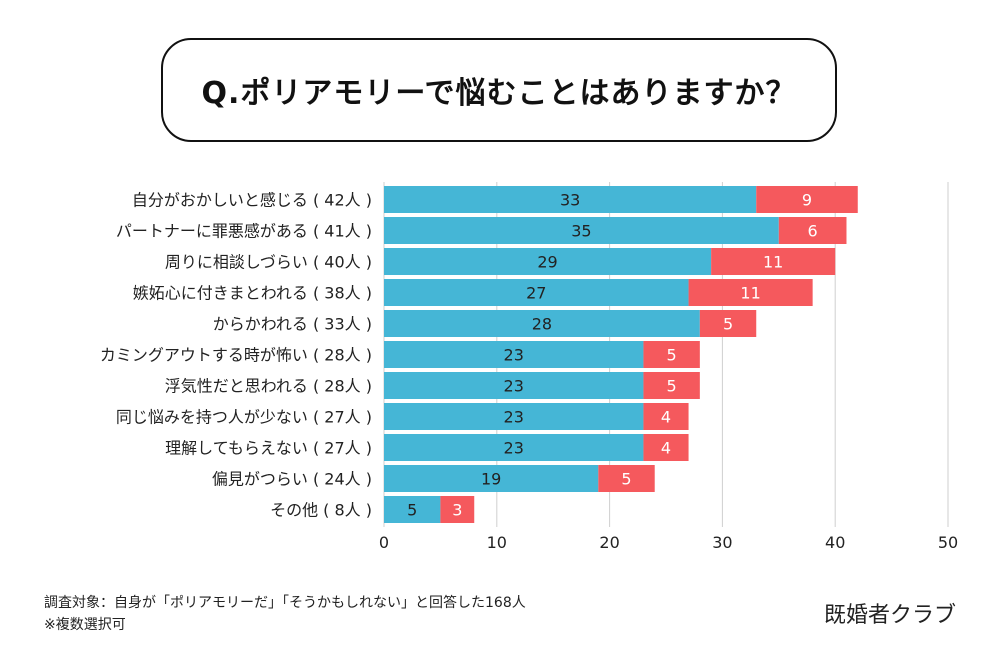 Image resolution: width=1000 pixels, height=650 pixels. I want to click on footnote-multiple: ※複数選択可, so click(85, 625).